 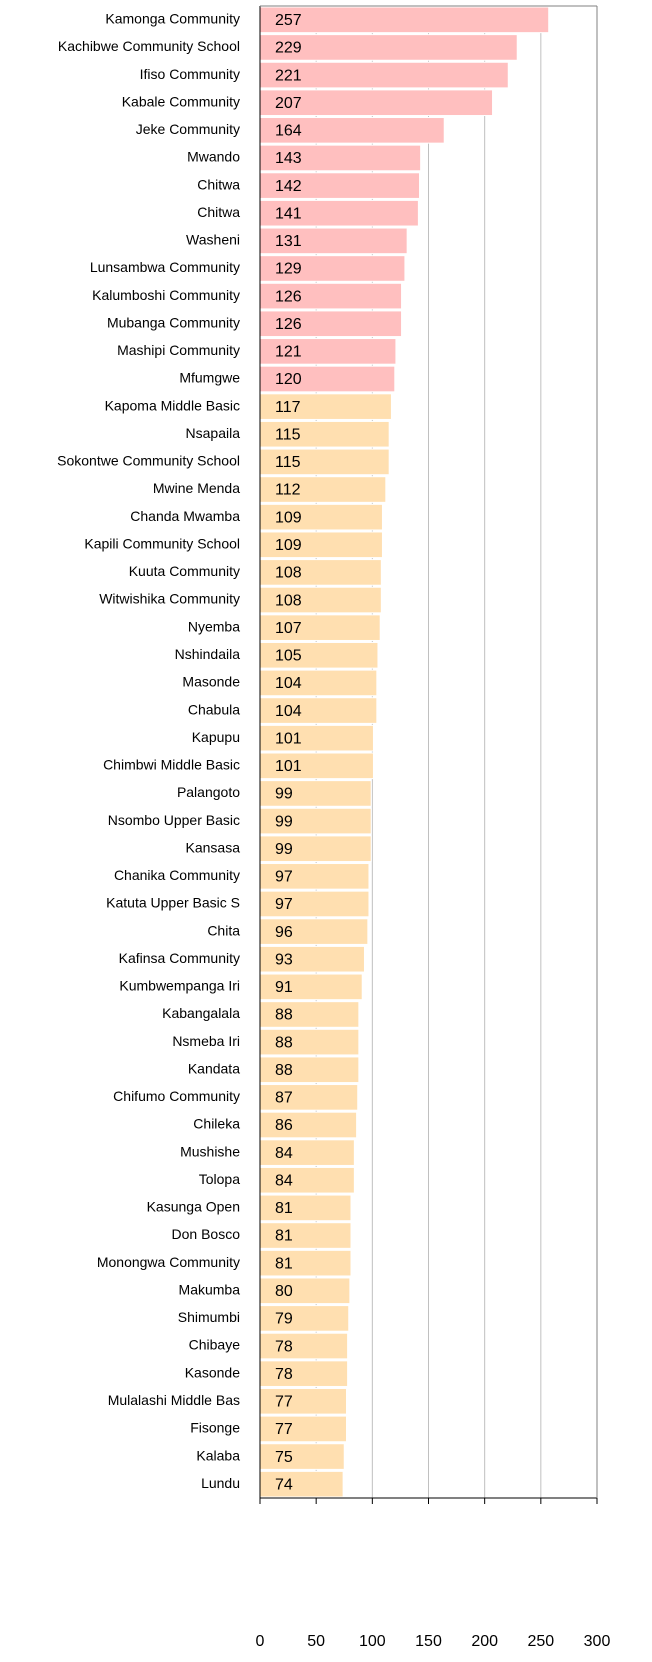 I want to click on y-tick-label: Tolopa, so click(x=219, y=1179).